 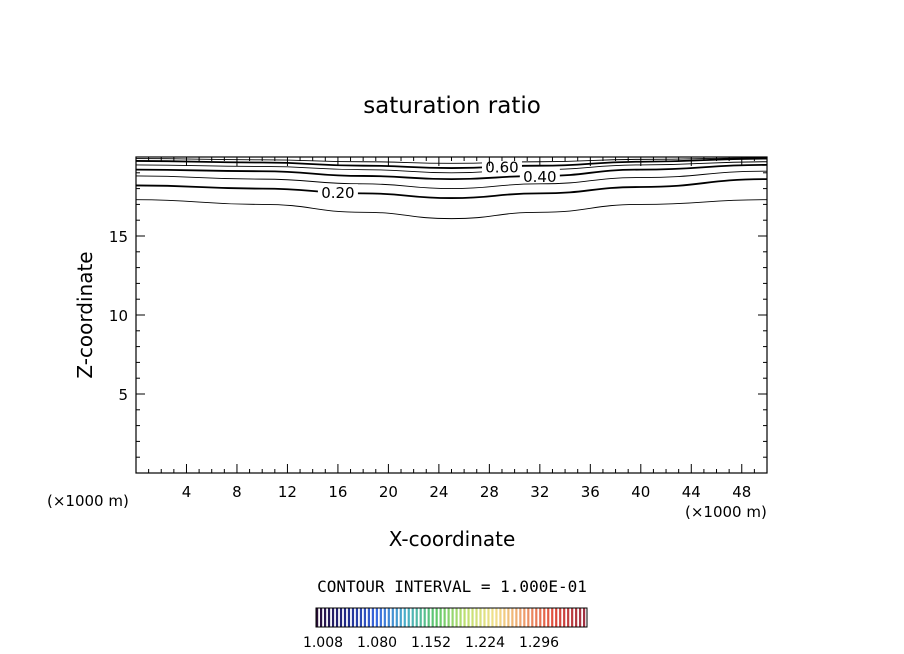 I want to click on colorbar, so click(x=451, y=617).